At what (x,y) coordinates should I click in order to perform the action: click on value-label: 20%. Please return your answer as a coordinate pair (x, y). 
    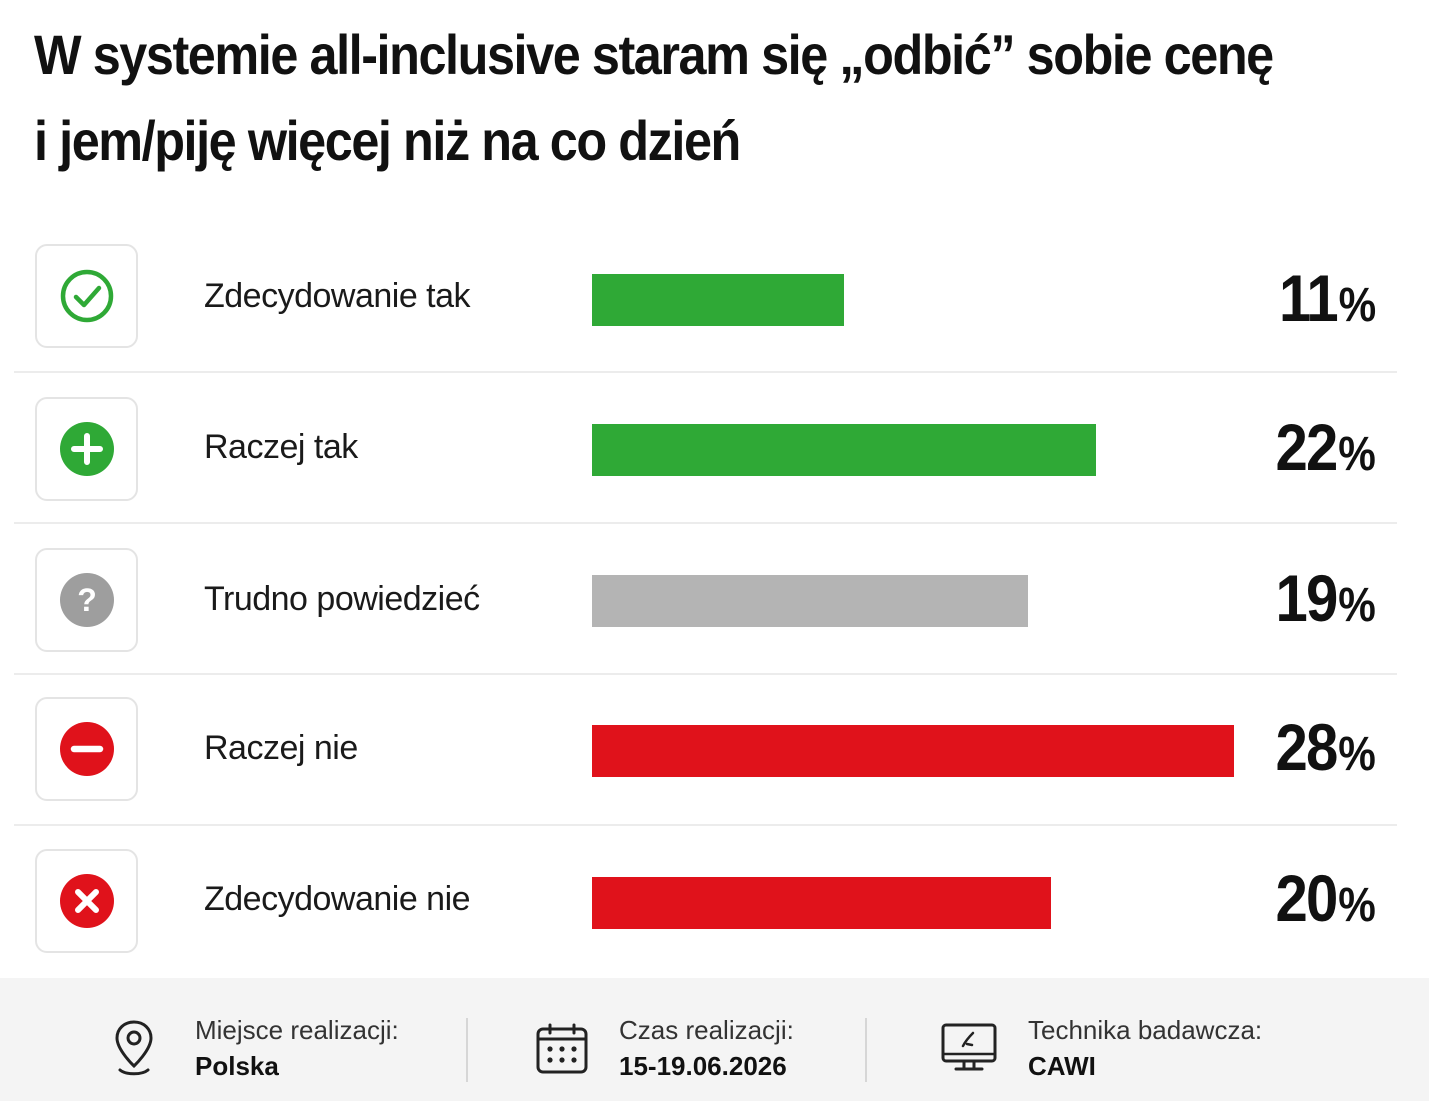
    Looking at the image, I should click on (1325, 898).